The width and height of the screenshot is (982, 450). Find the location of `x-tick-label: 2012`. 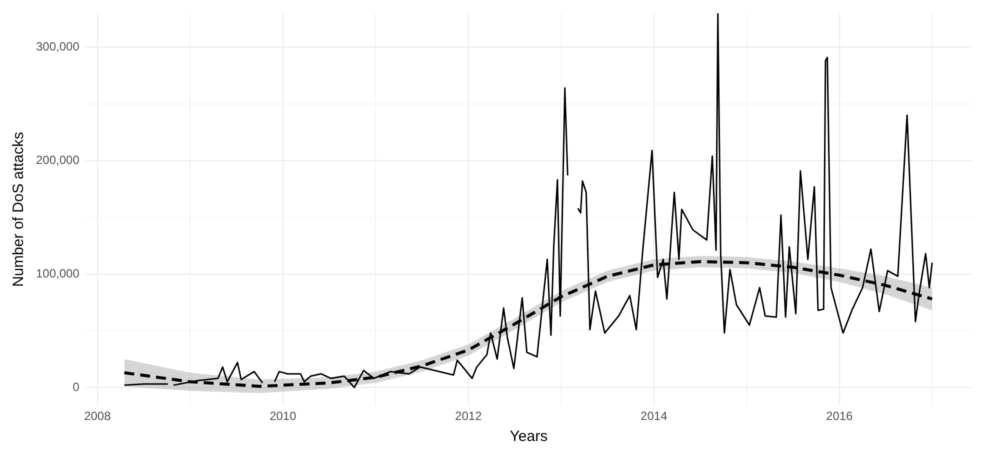

x-tick-label: 2012 is located at coordinates (468, 416).